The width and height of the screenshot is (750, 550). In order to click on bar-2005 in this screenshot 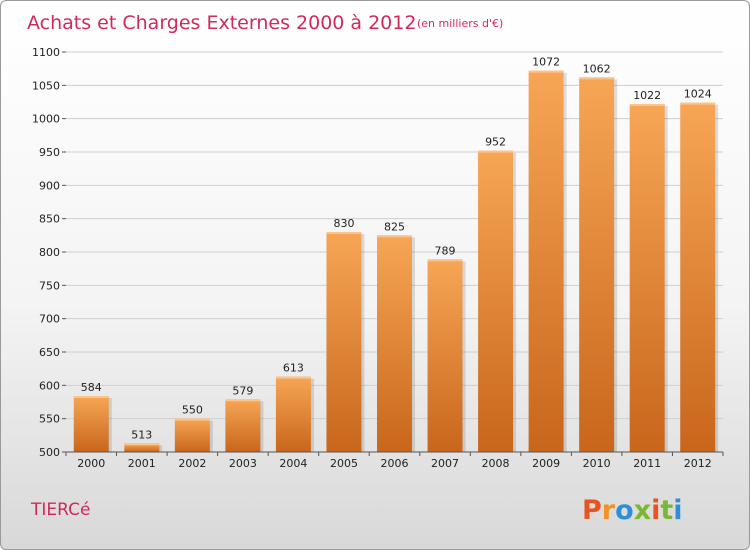, I will do `click(344, 342)`.